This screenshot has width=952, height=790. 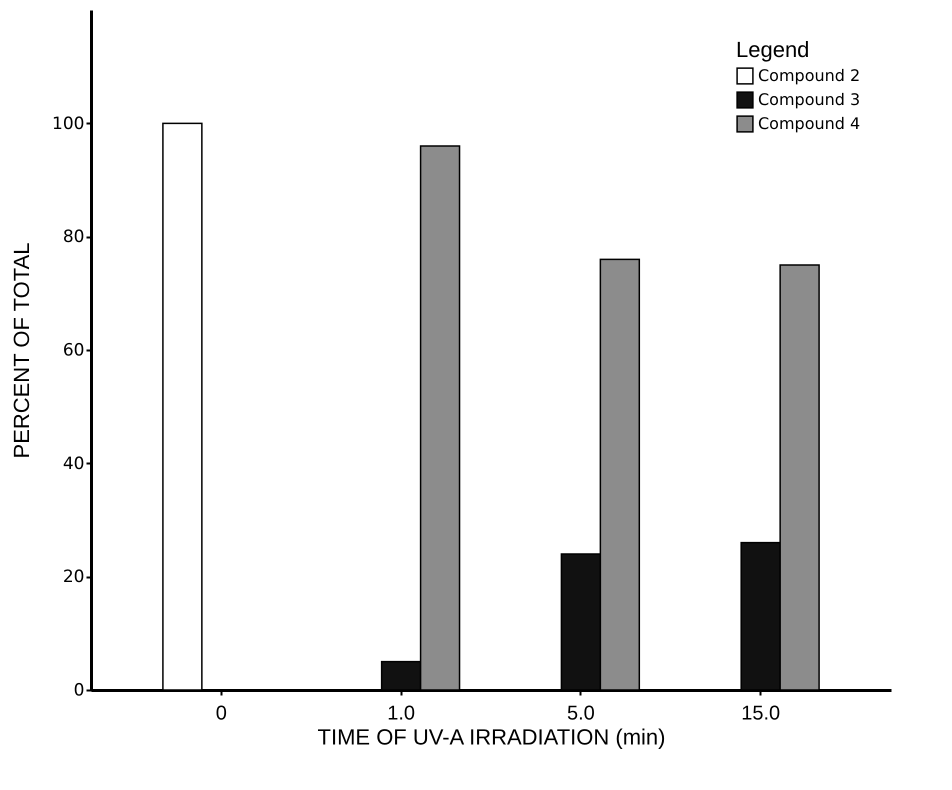 I want to click on y-tick-label: 100, so click(x=68, y=124).